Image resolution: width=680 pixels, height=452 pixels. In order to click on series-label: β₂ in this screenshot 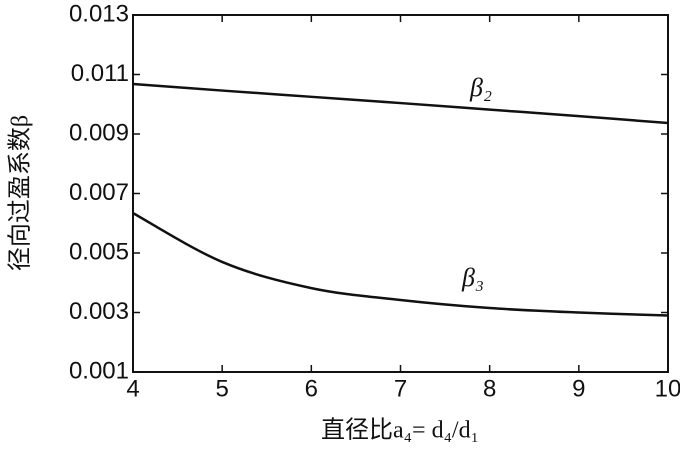, I will do `click(480, 87)`.